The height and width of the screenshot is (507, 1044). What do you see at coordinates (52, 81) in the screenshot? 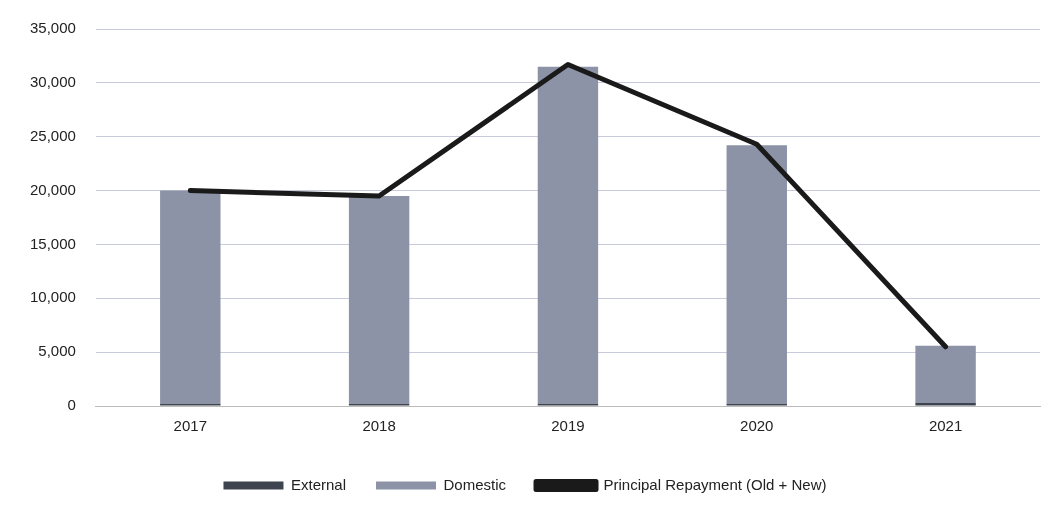
I see `y-tick-label: 30,000` at bounding box center [52, 81].